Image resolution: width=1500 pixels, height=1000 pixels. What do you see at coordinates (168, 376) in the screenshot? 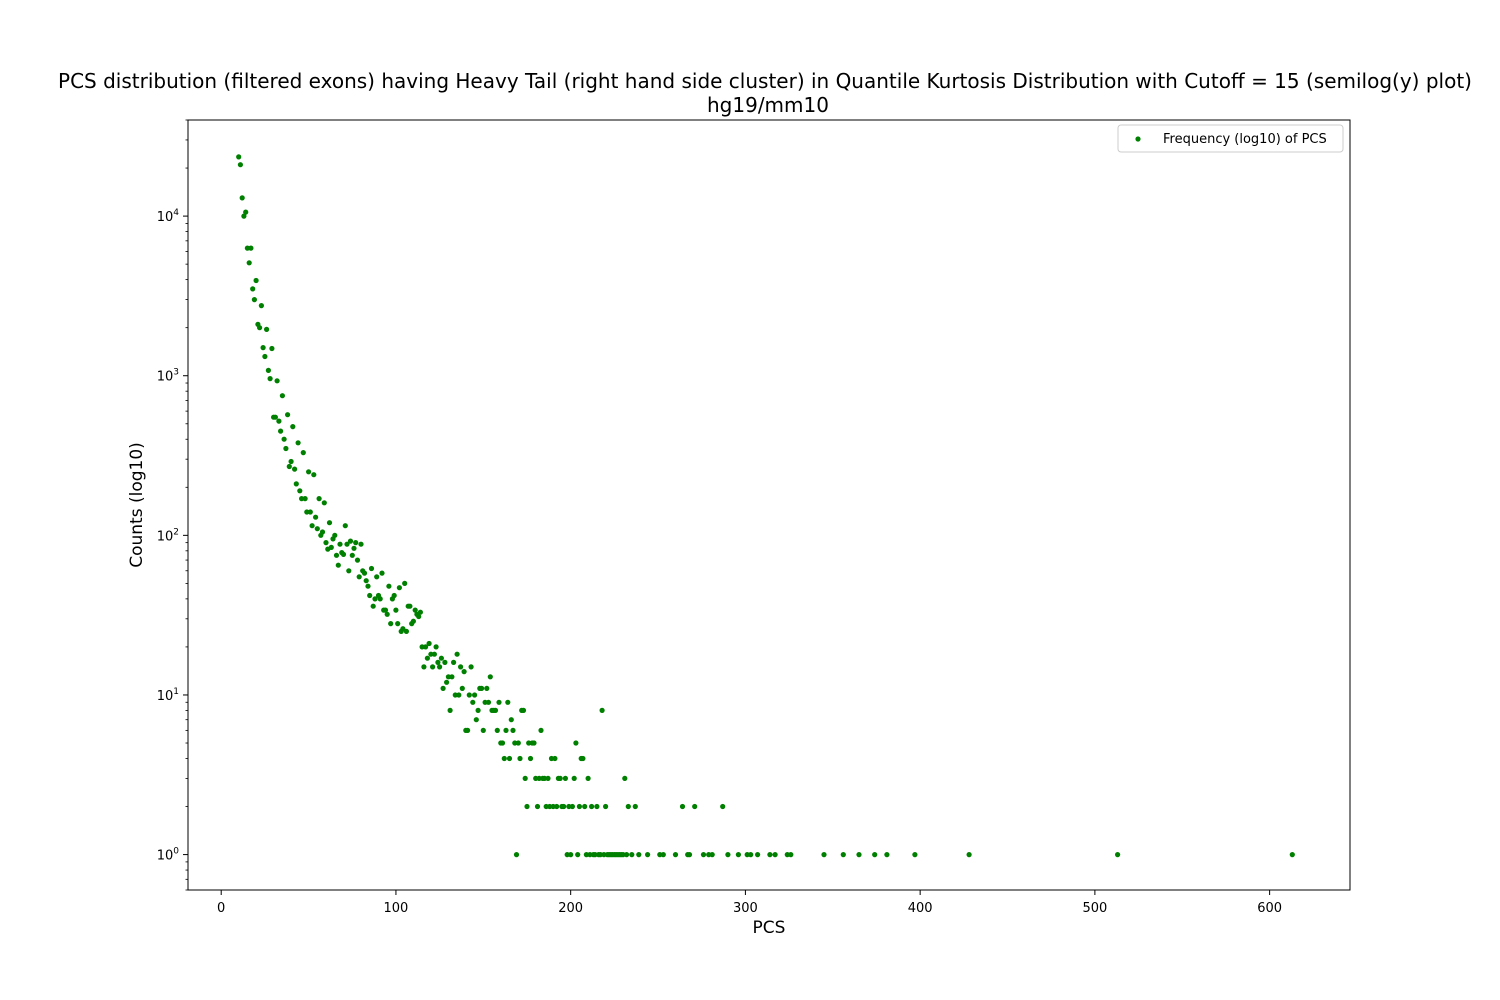
I see `y-tick-label: 10³` at bounding box center [168, 376].